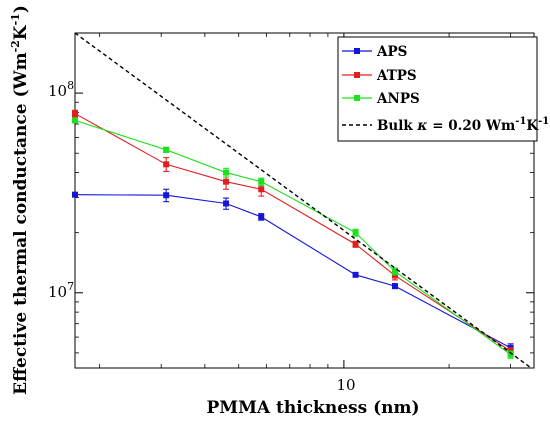 The width and height of the screenshot is (550, 426). What do you see at coordinates (437, 89) in the screenshot?
I see `legend-box` at bounding box center [437, 89].